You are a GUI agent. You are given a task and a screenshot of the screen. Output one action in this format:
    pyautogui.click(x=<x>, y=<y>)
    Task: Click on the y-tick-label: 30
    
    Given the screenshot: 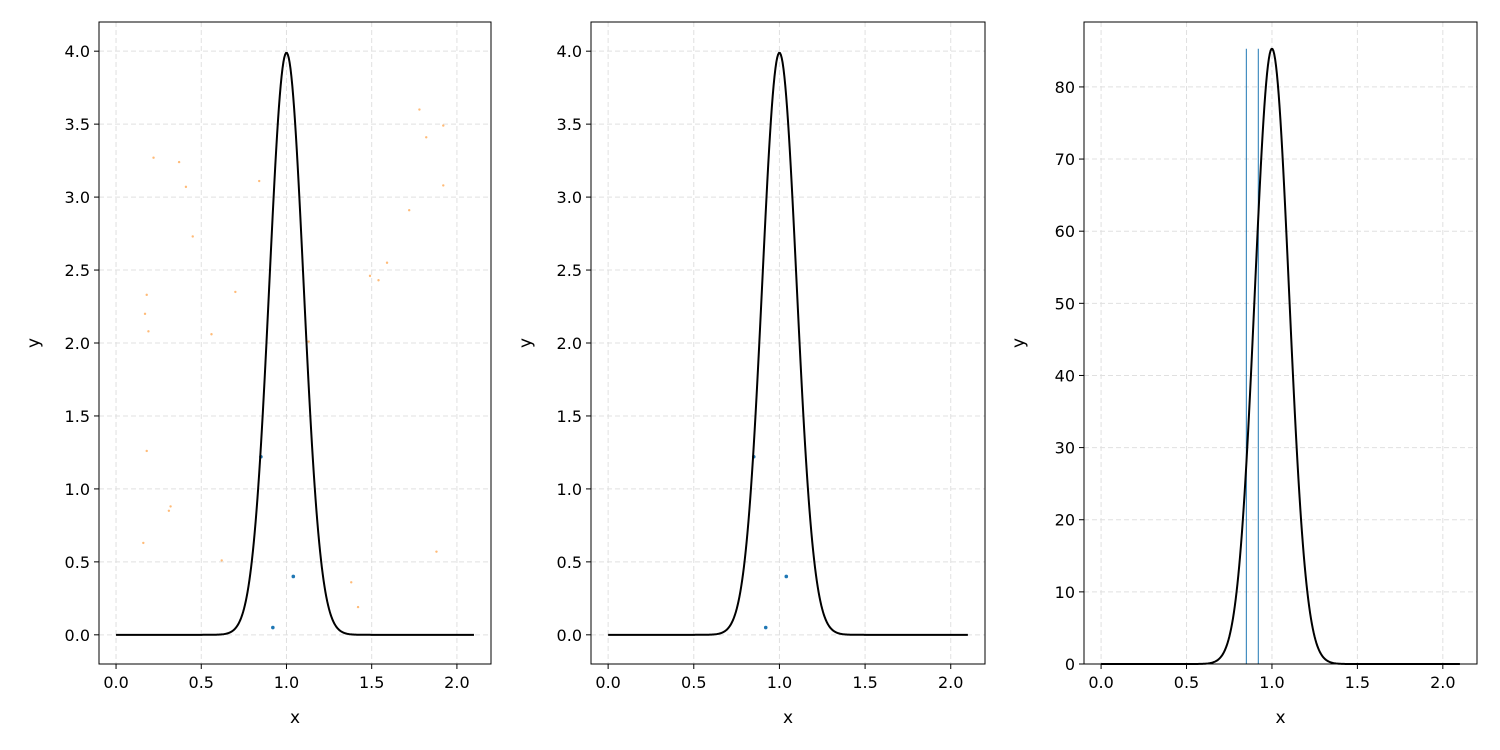 What is the action you would take?
    pyautogui.click(x=1065, y=448)
    